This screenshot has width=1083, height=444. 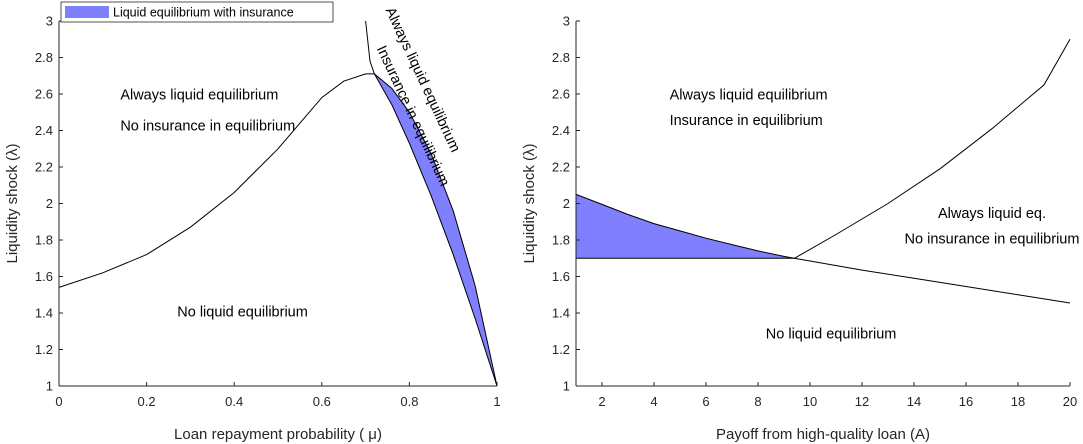 What do you see at coordinates (322, 401) in the screenshot?
I see `x-tick-label: 0.6` at bounding box center [322, 401].